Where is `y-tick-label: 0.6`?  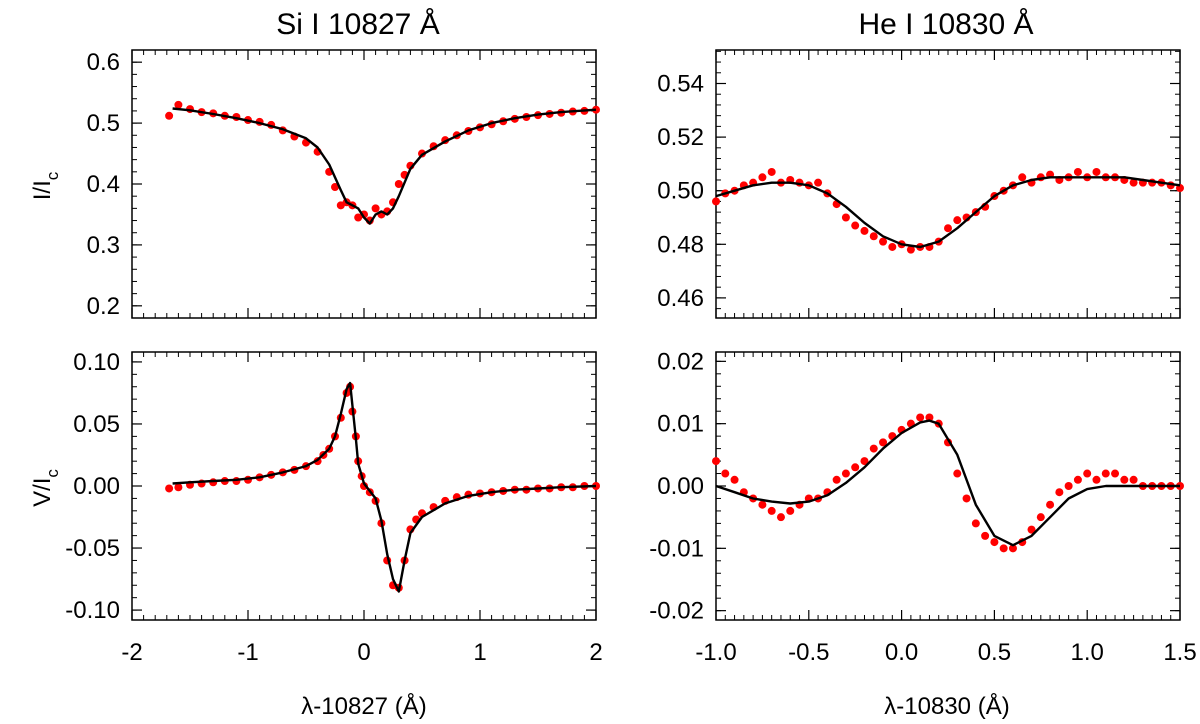 y-tick-label: 0.6 is located at coordinates (103, 62).